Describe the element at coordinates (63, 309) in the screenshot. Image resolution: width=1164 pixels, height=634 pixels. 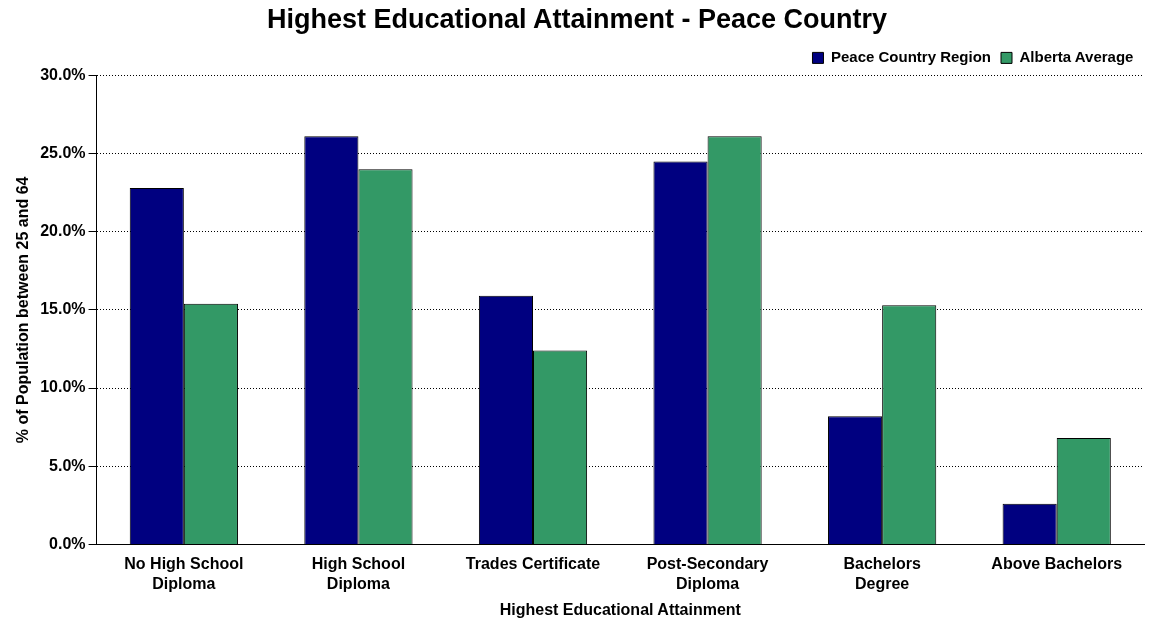
I see `y-tick-label: 15.0%` at that location.